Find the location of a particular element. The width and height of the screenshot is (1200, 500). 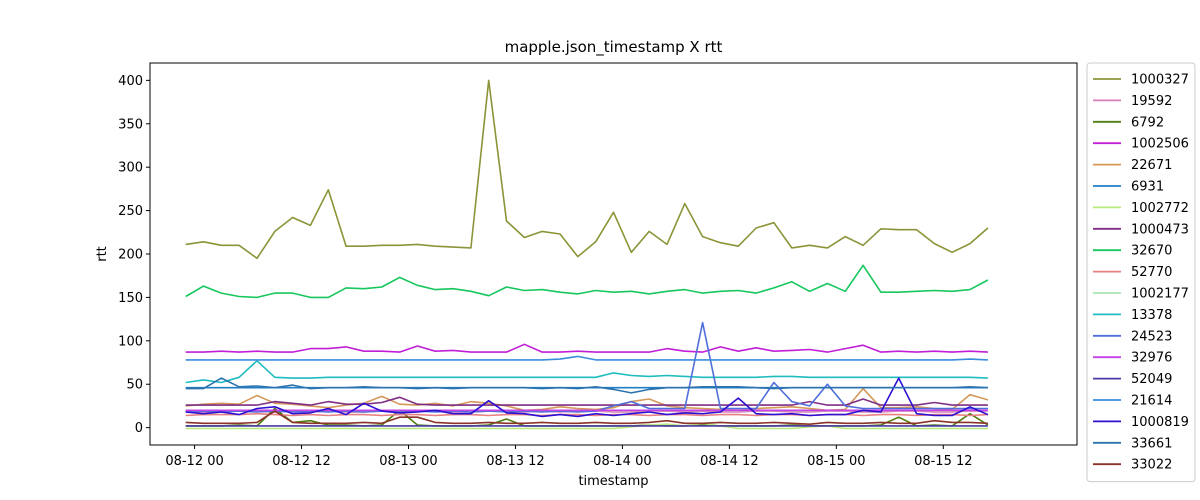

legend-label: 6931 is located at coordinates (1147, 187).